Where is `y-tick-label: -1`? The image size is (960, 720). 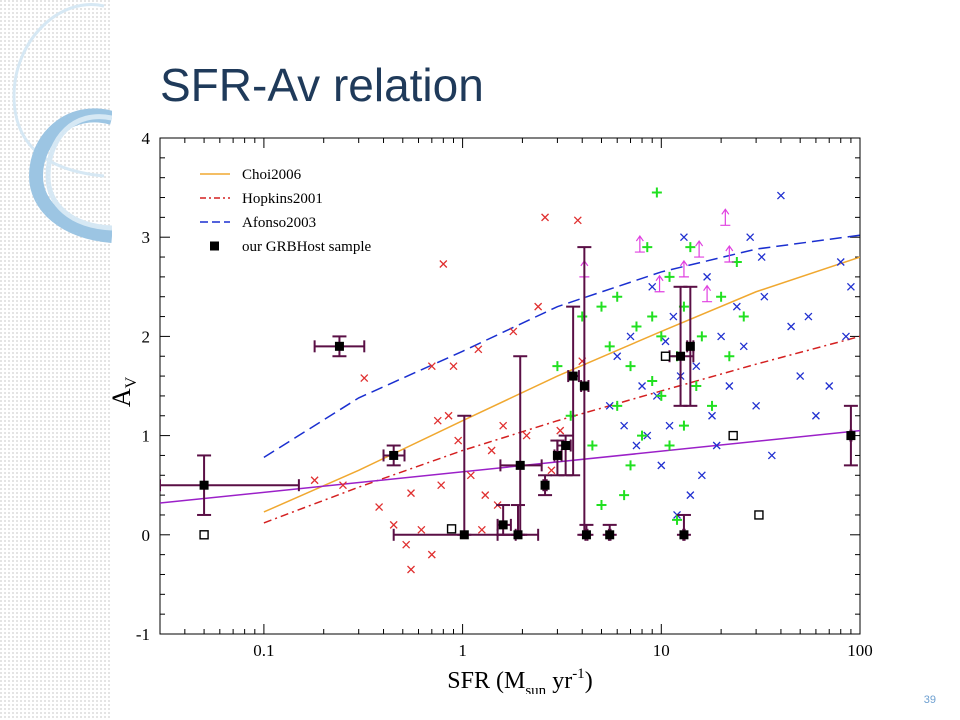 y-tick-label: -1 is located at coordinates (143, 634).